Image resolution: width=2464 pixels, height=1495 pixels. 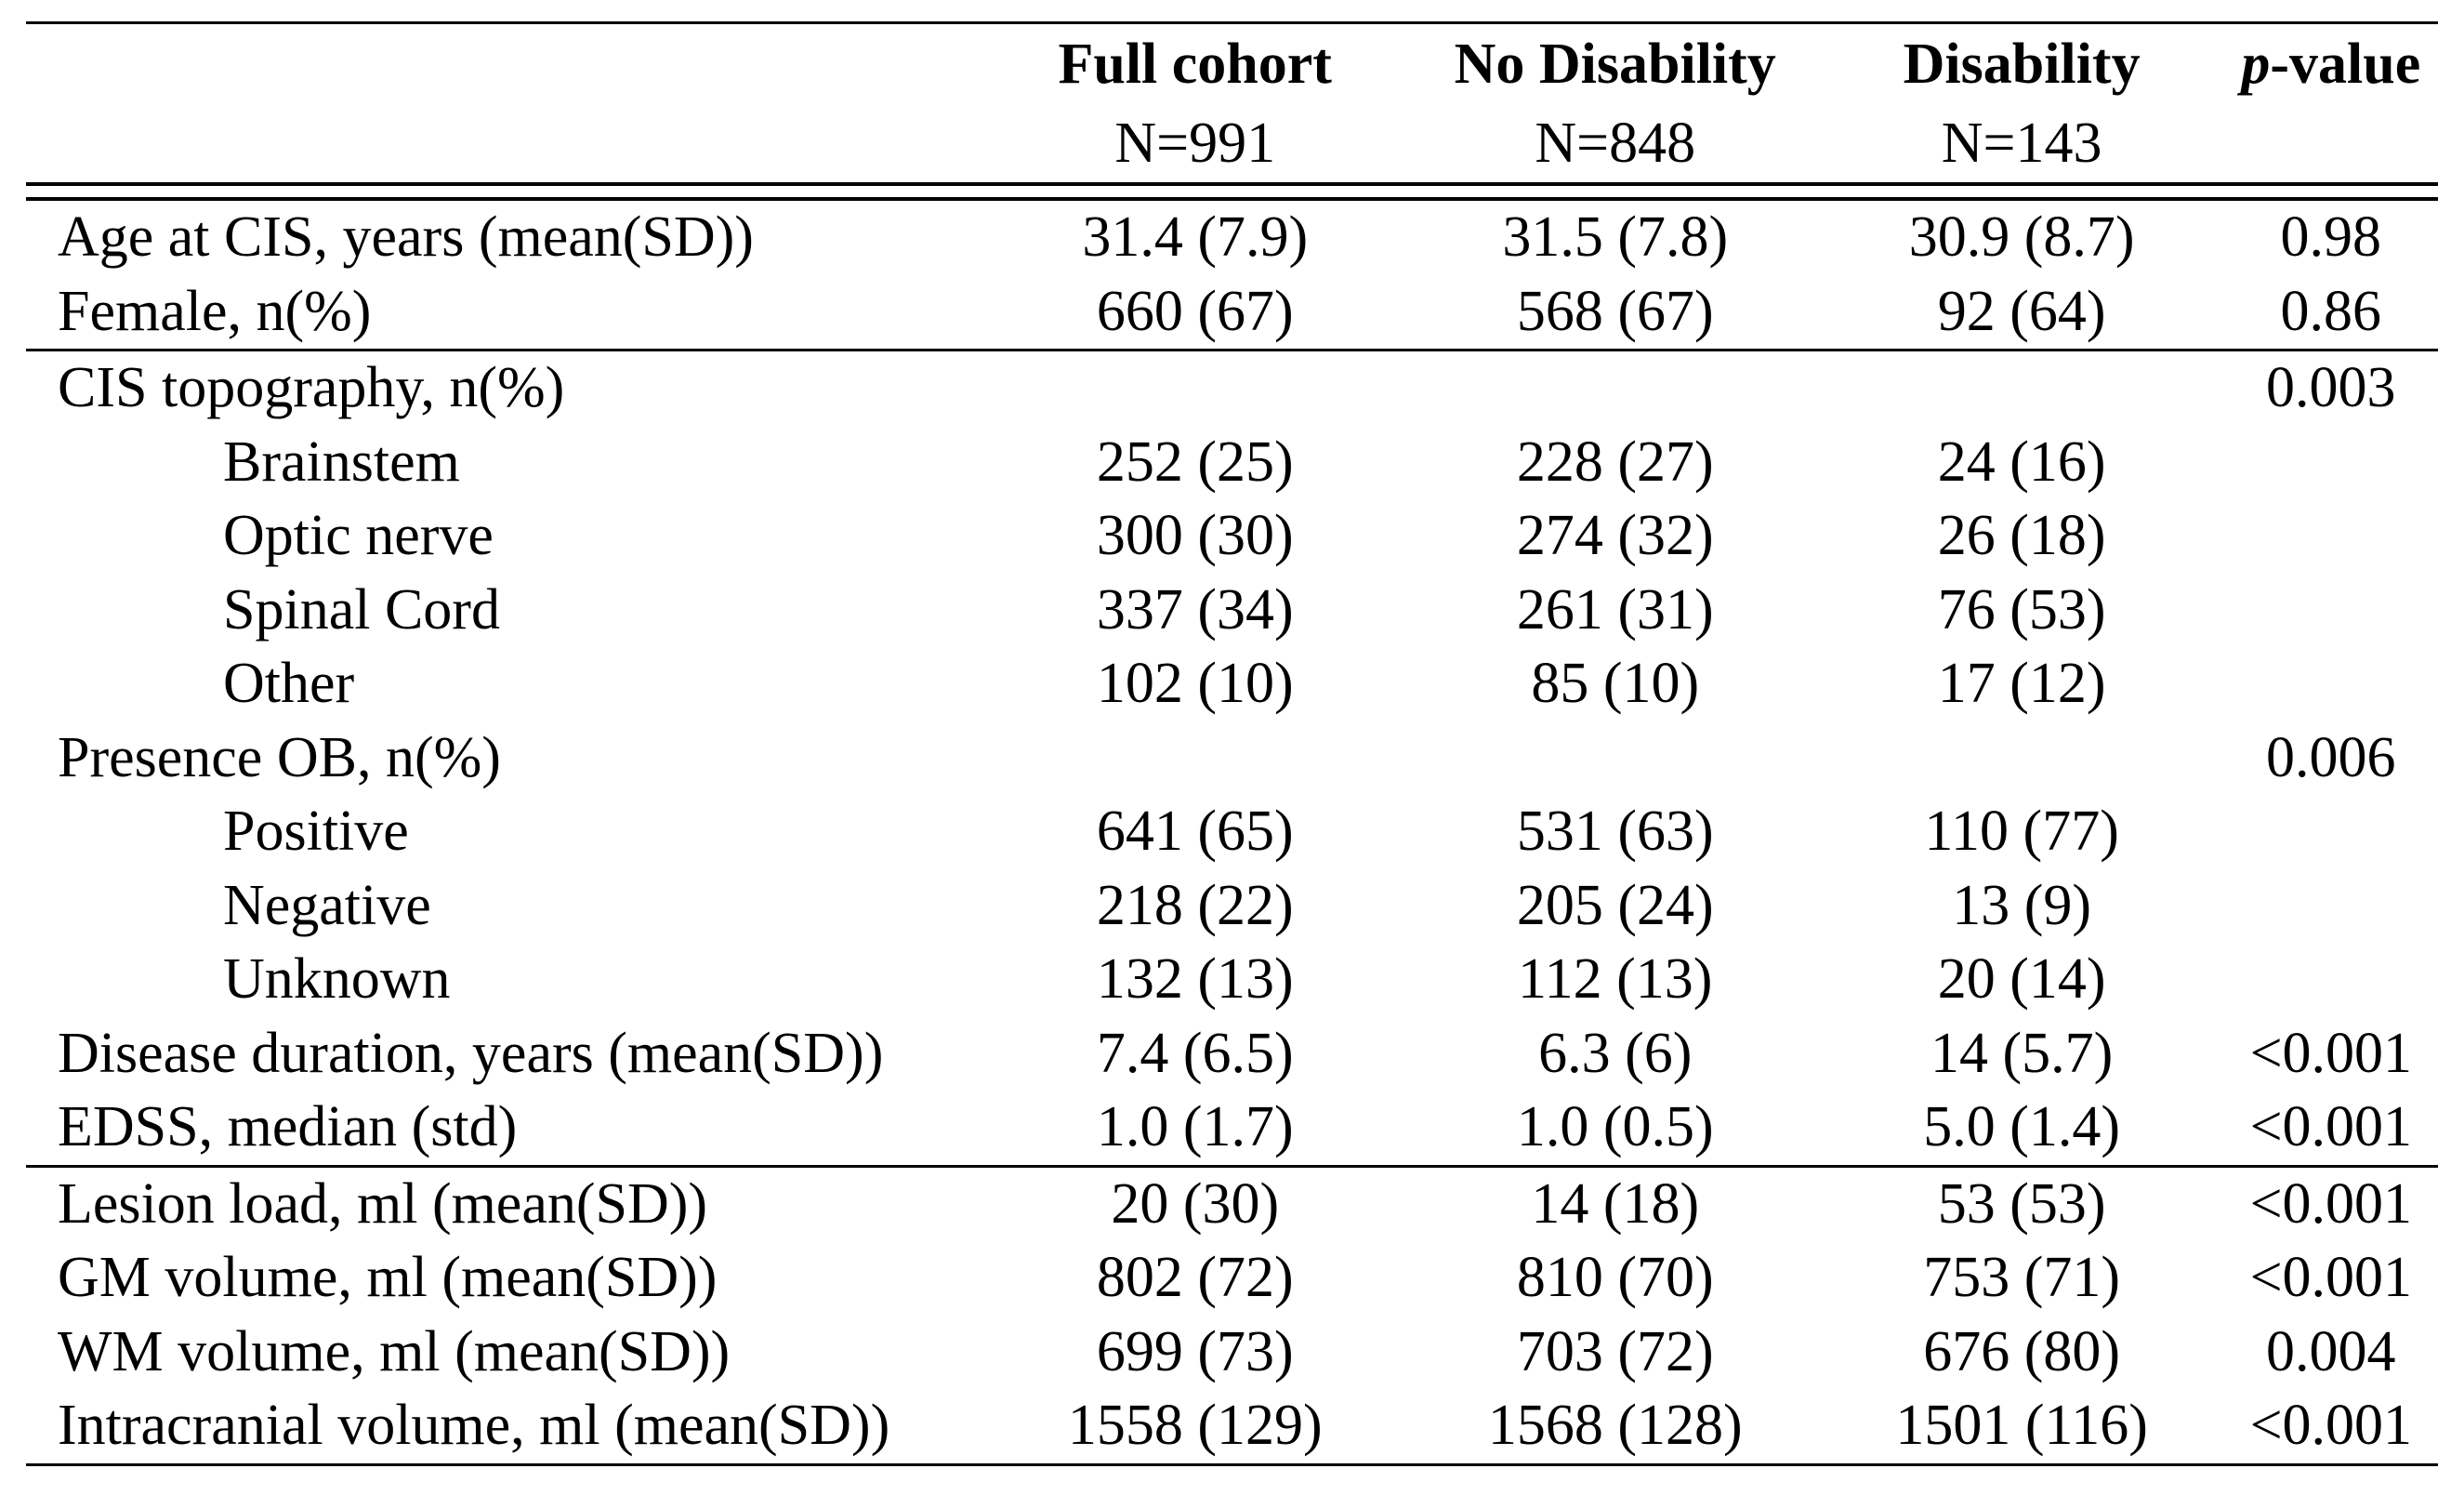 What do you see at coordinates (316, 832) in the screenshot?
I see `row-label: Positive` at bounding box center [316, 832].